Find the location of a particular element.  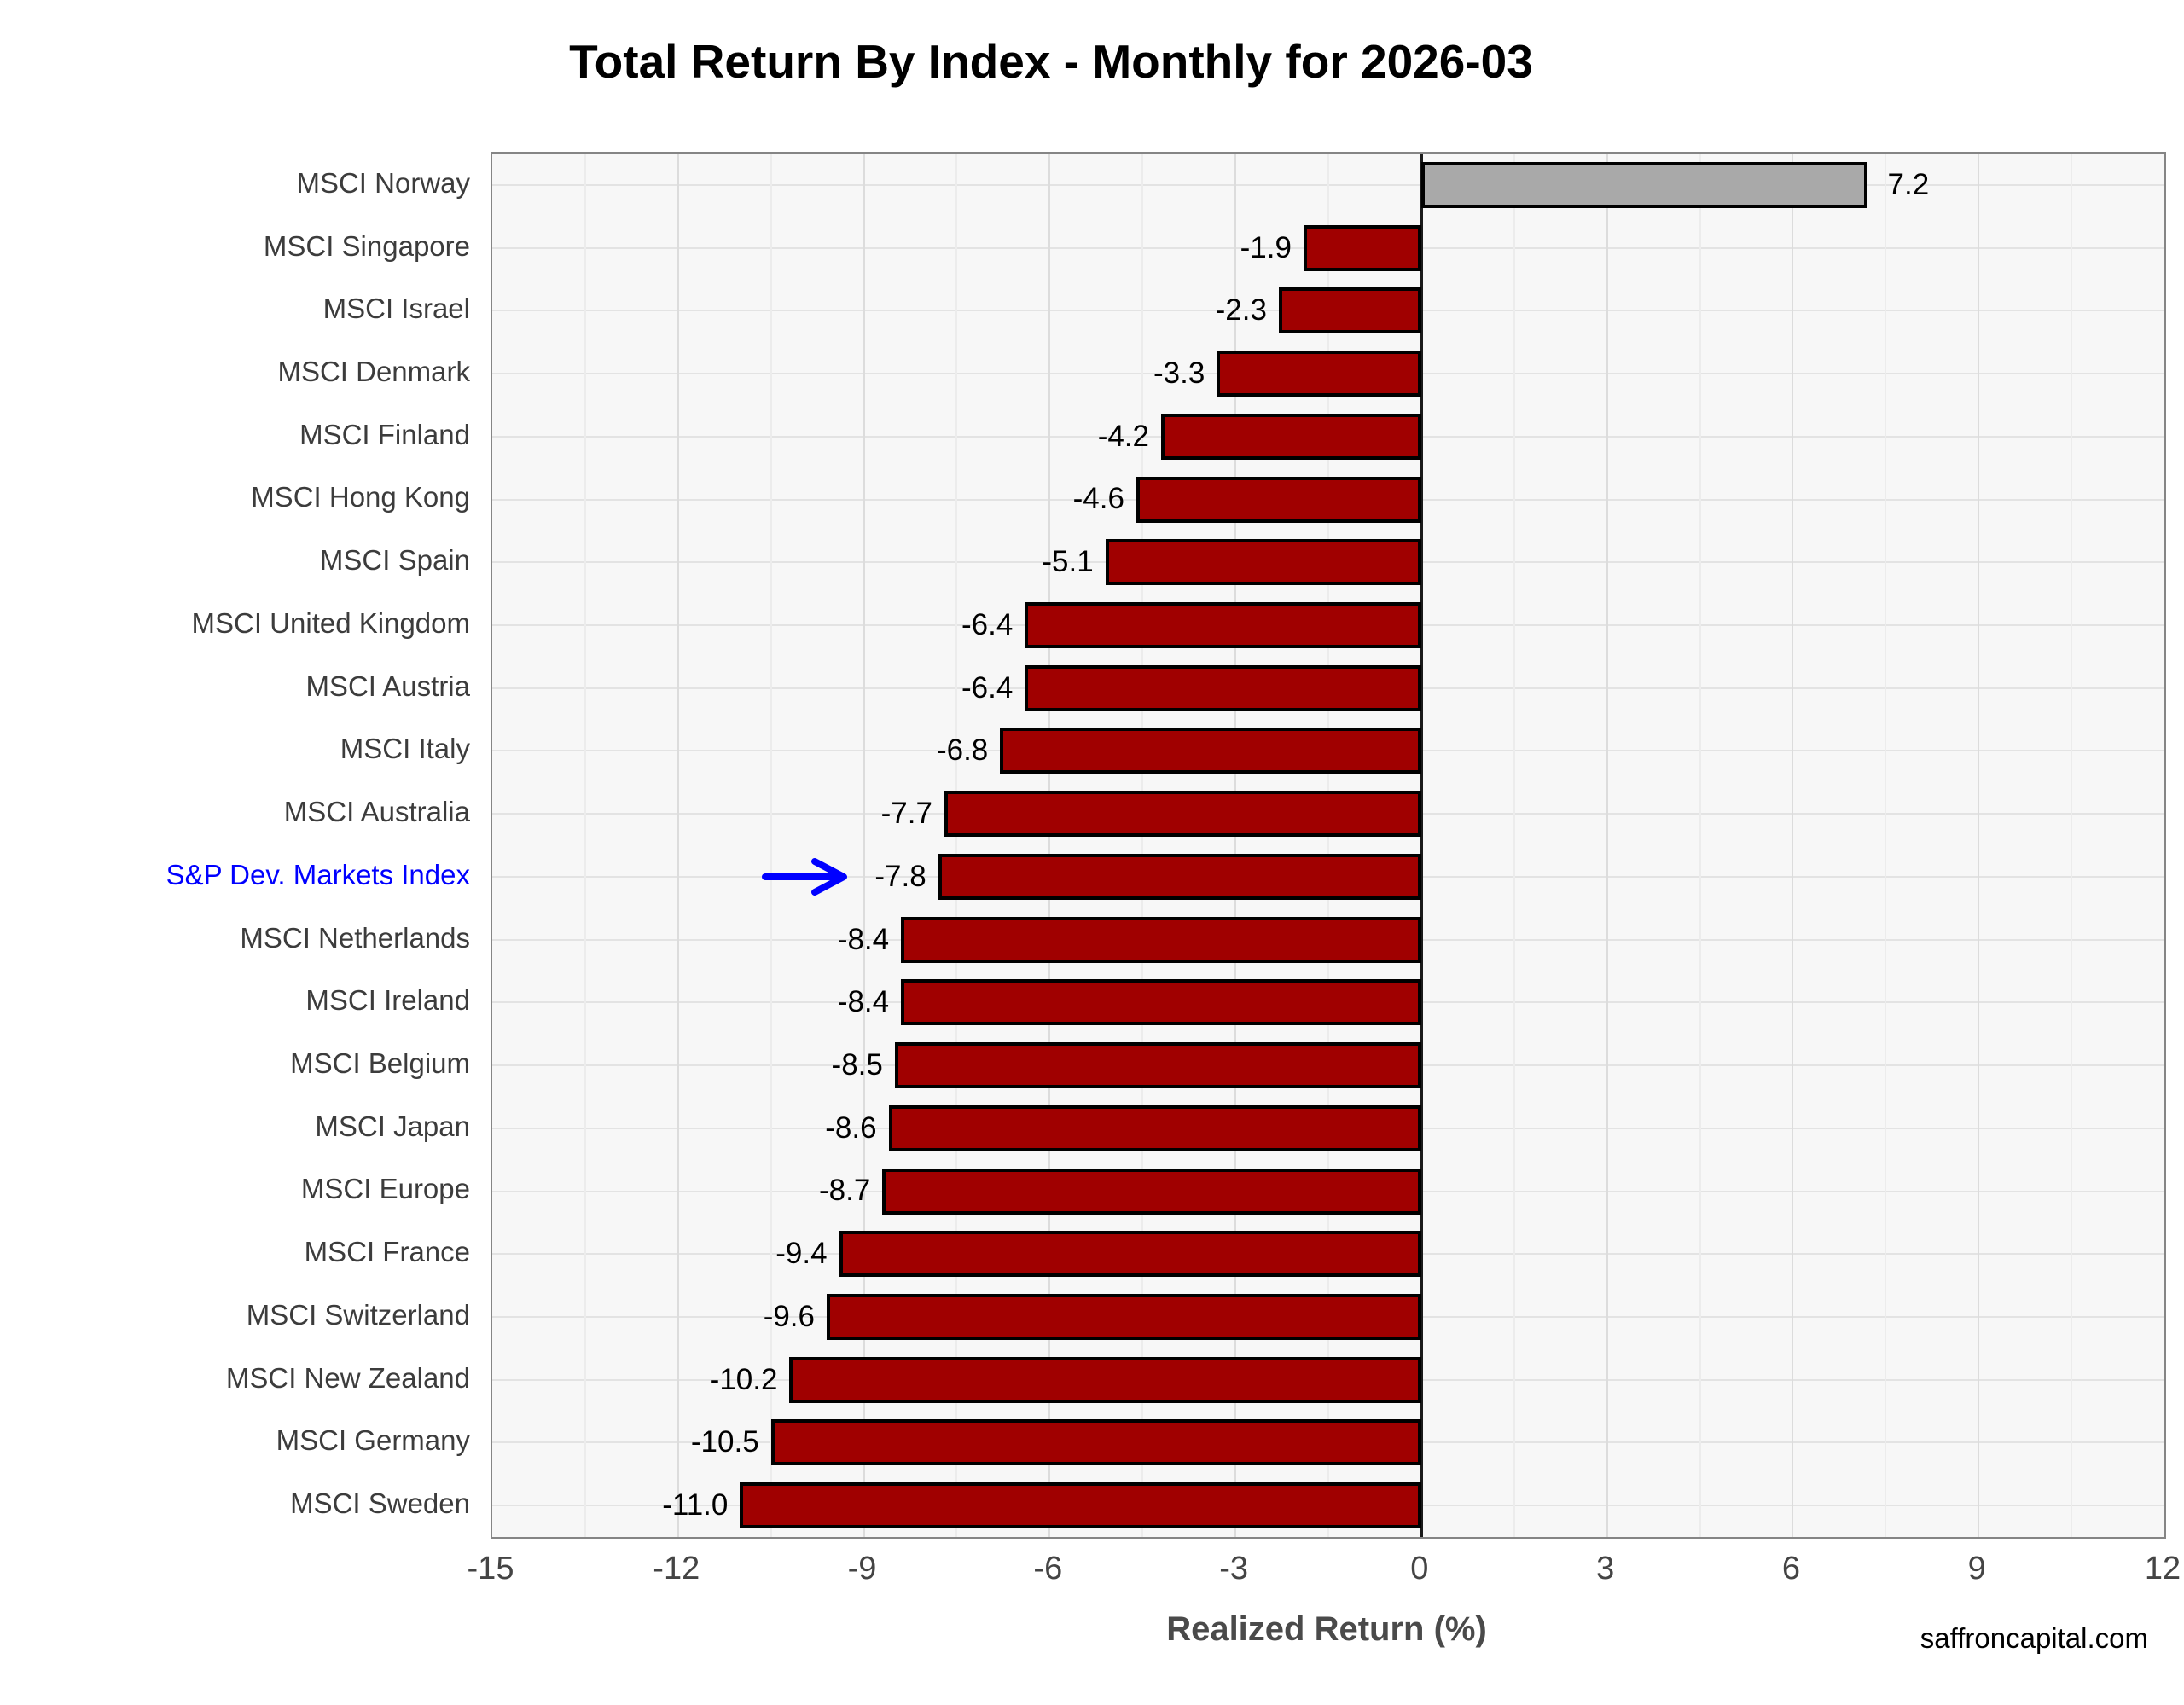

bar-value-label: -10.2 is located at coordinates (632, 1380).